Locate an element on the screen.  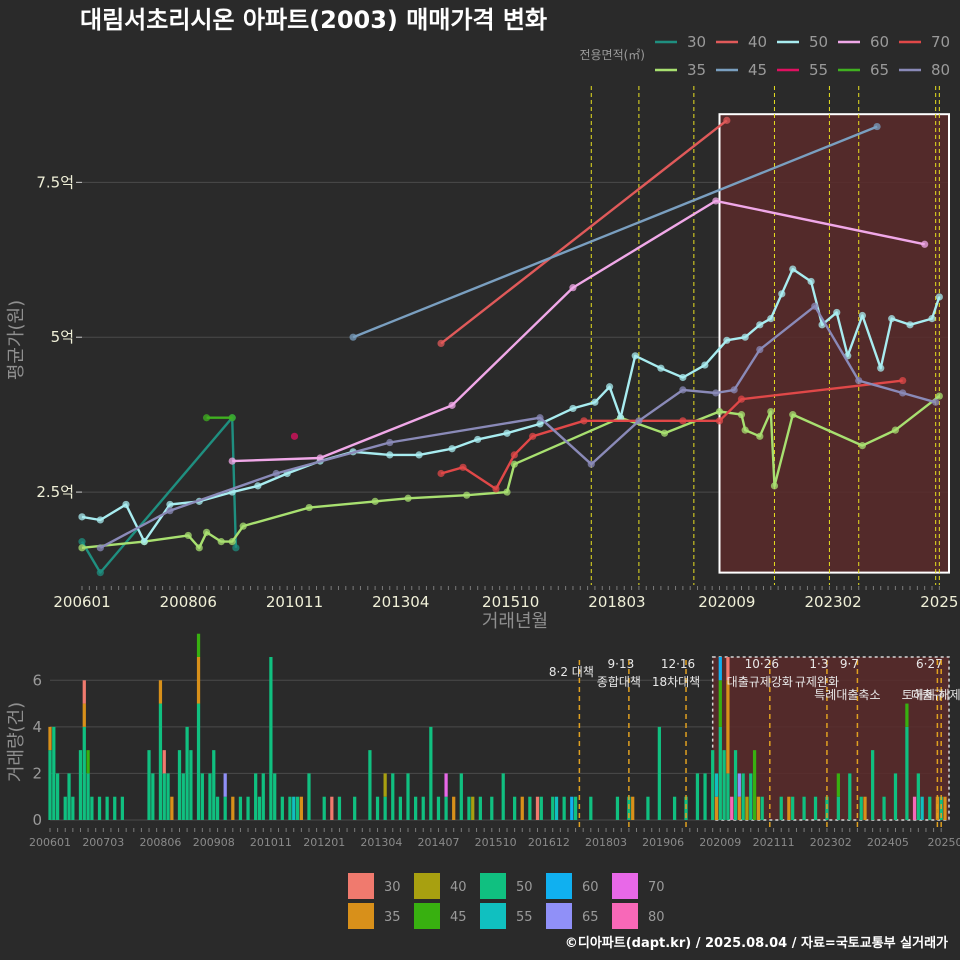
volume-x-tick-label: 200806 is located at coordinates (160, 842).